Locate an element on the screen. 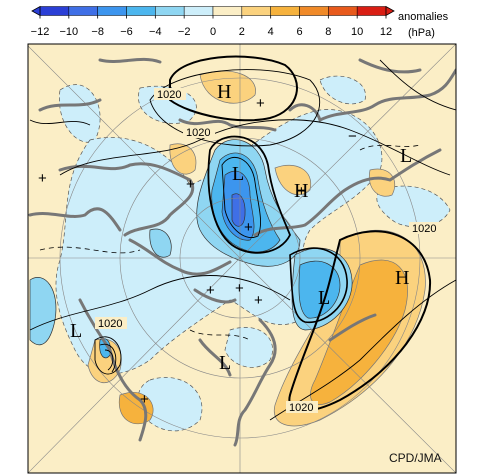  colorbar: −12 −10 −8 −6 −4 −2 0 2 4 6 8 10 12 anomalies (hPa) is located at coordinates (240, 22).